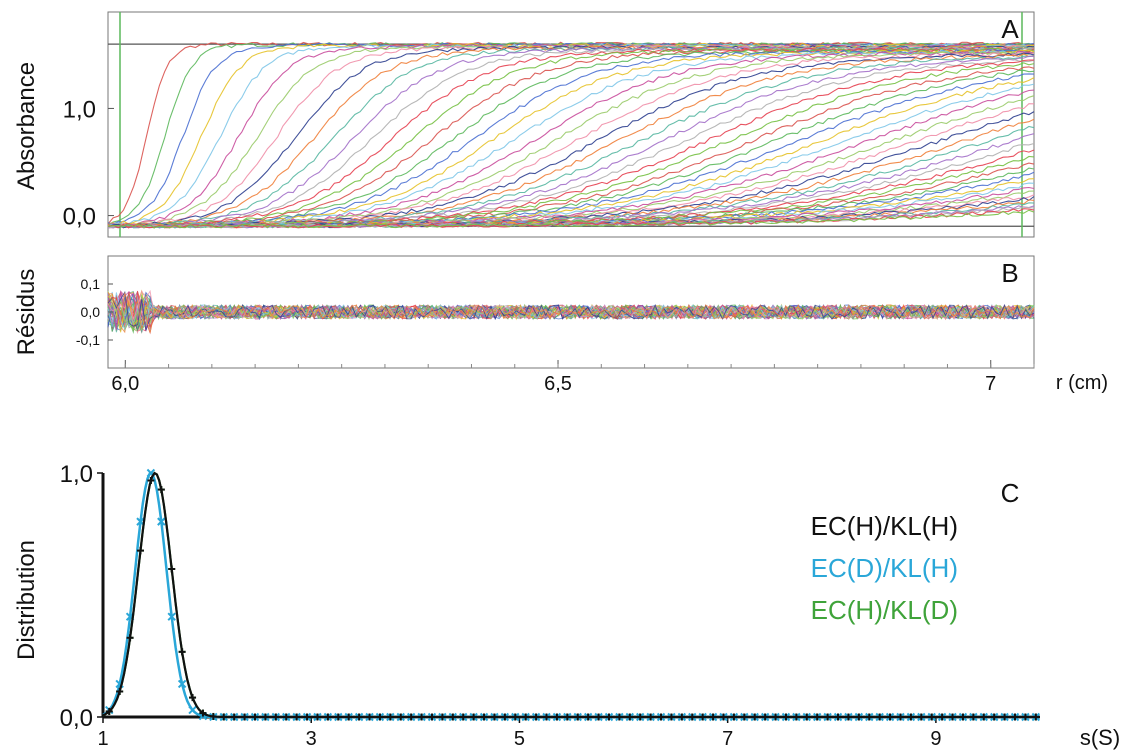  Describe the element at coordinates (884, 568) in the screenshot. I see `panel-c-legend: EC(H)/KL(H) EC(D)/KL(H) EC(H)/KL(D)` at that location.